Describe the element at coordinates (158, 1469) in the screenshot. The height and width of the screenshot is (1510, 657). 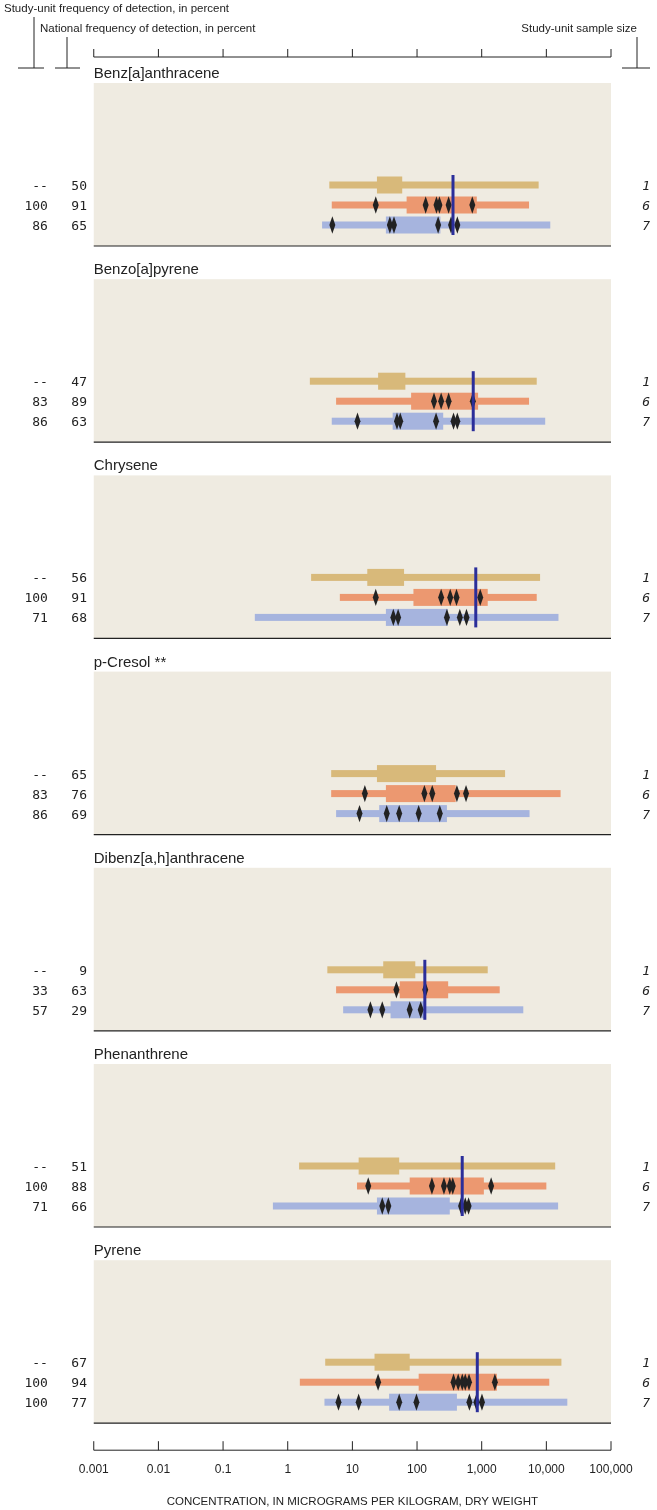
I see `x-tick-label: 0.01` at that location.